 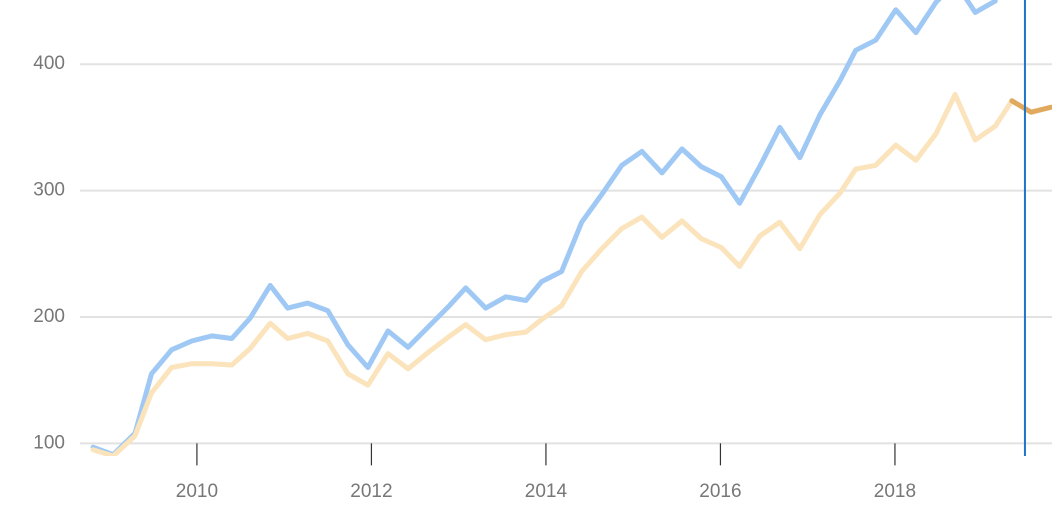 What do you see at coordinates (49, 63) in the screenshot?
I see `y-tick-label: 400` at bounding box center [49, 63].